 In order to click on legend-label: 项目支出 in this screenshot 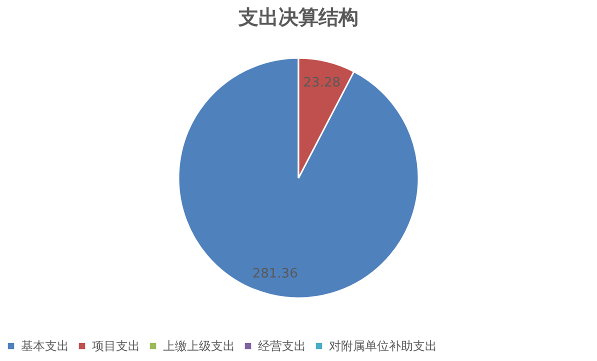, I will do `click(116, 346)`.